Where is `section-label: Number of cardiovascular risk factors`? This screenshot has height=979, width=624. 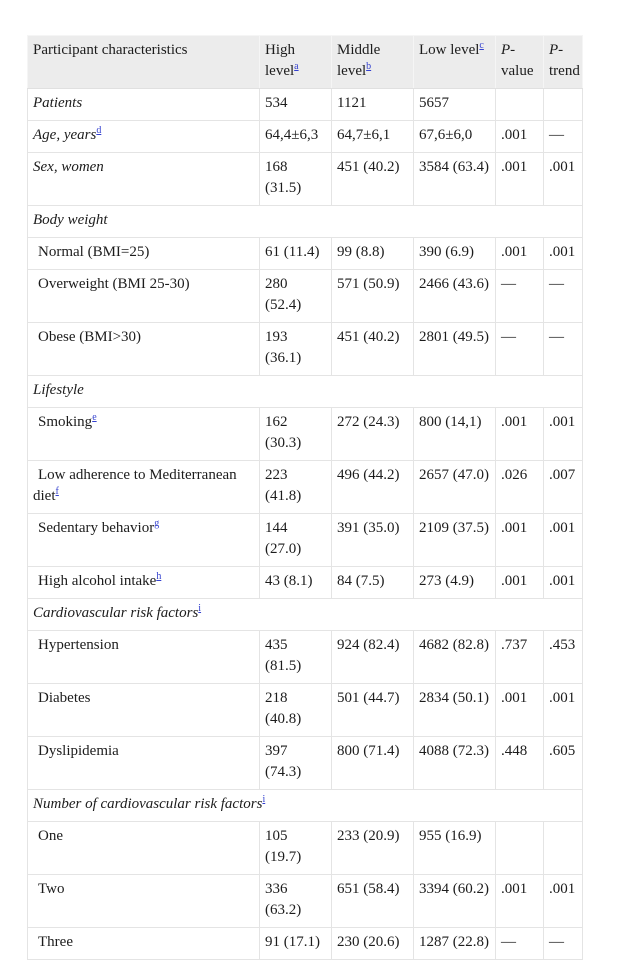
section-label: Number of cardiovascular risk factors is located at coordinates (148, 804).